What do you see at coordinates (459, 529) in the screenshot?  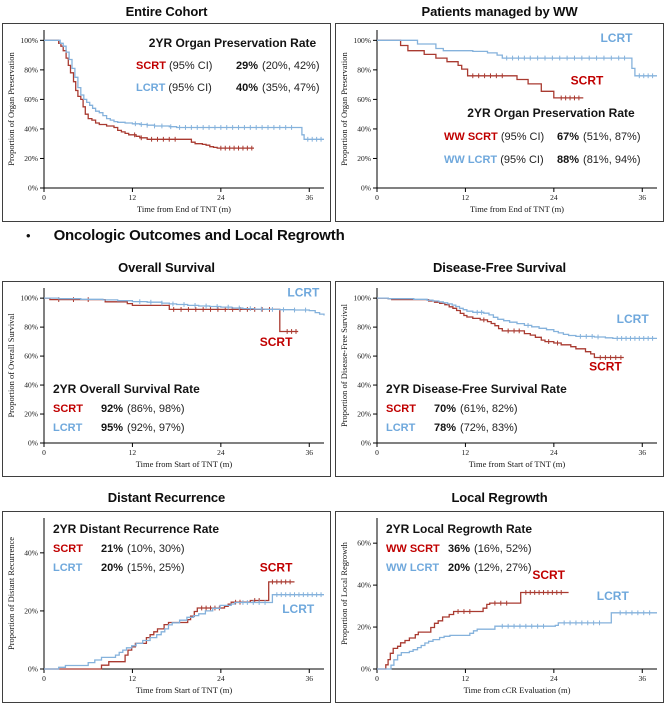 I see `stat-annotation-title: 2YR Local Regrowth Rate` at bounding box center [459, 529].